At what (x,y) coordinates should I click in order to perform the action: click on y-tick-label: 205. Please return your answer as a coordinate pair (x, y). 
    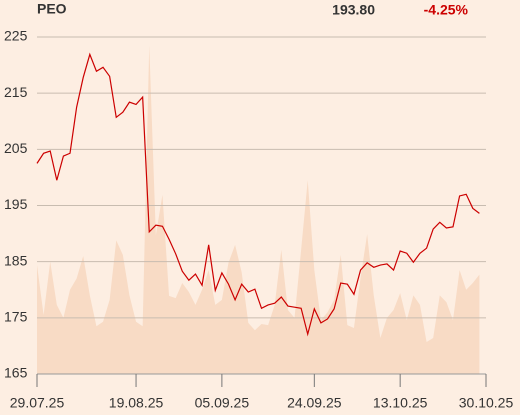
    Looking at the image, I should click on (16, 148).